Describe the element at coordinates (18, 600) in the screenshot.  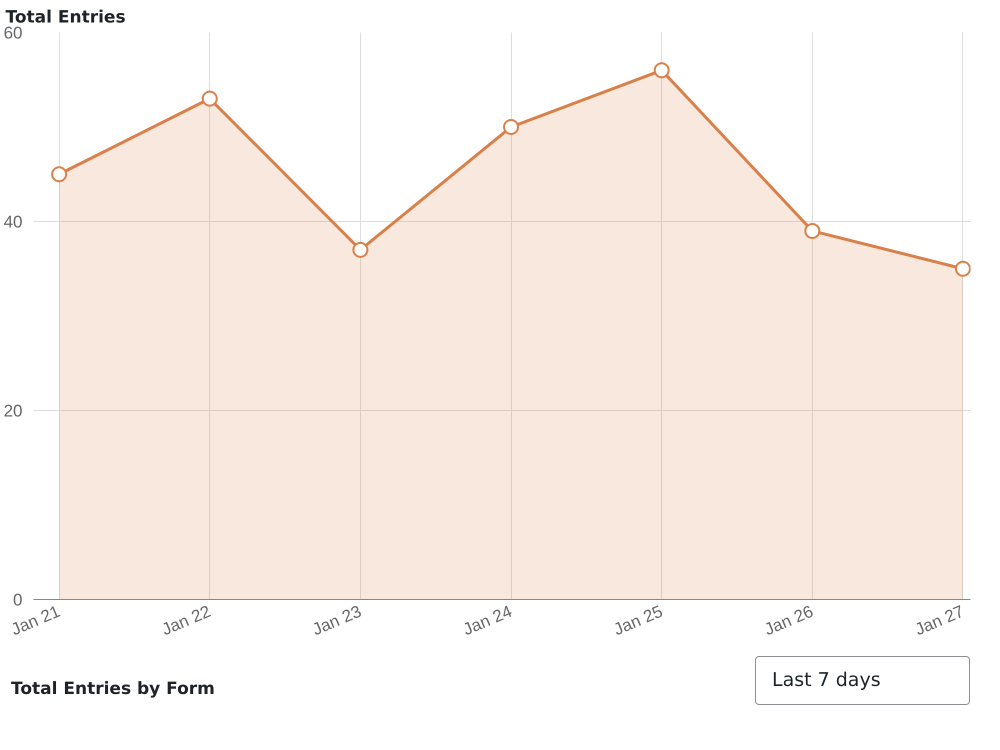
I see `y-tick-label: 0` at that location.